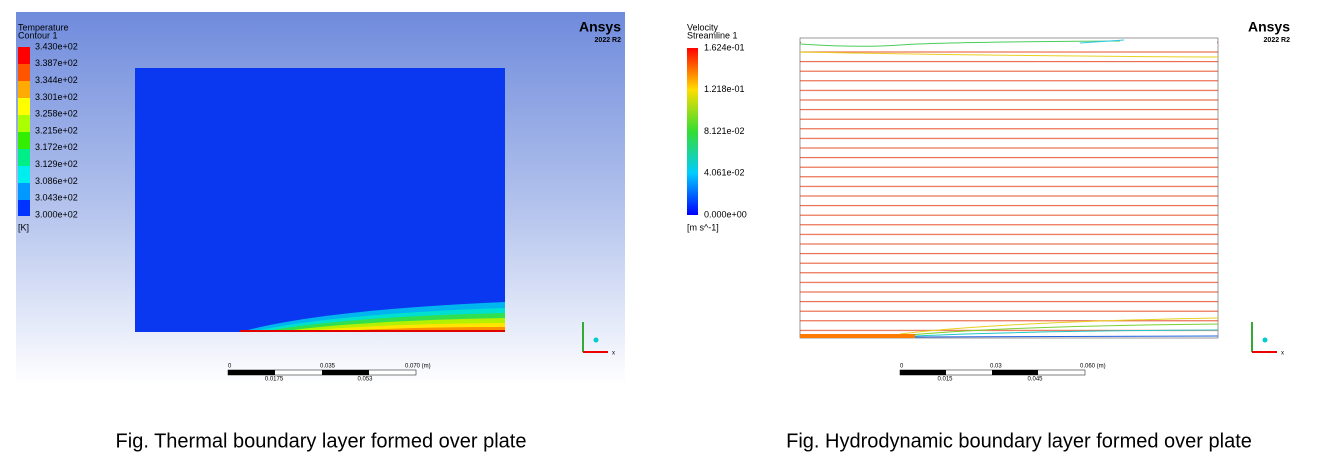 The image size is (1318, 476). What do you see at coordinates (1093, 367) in the screenshot?
I see `scale-label: 0.060 (m)` at bounding box center [1093, 367].